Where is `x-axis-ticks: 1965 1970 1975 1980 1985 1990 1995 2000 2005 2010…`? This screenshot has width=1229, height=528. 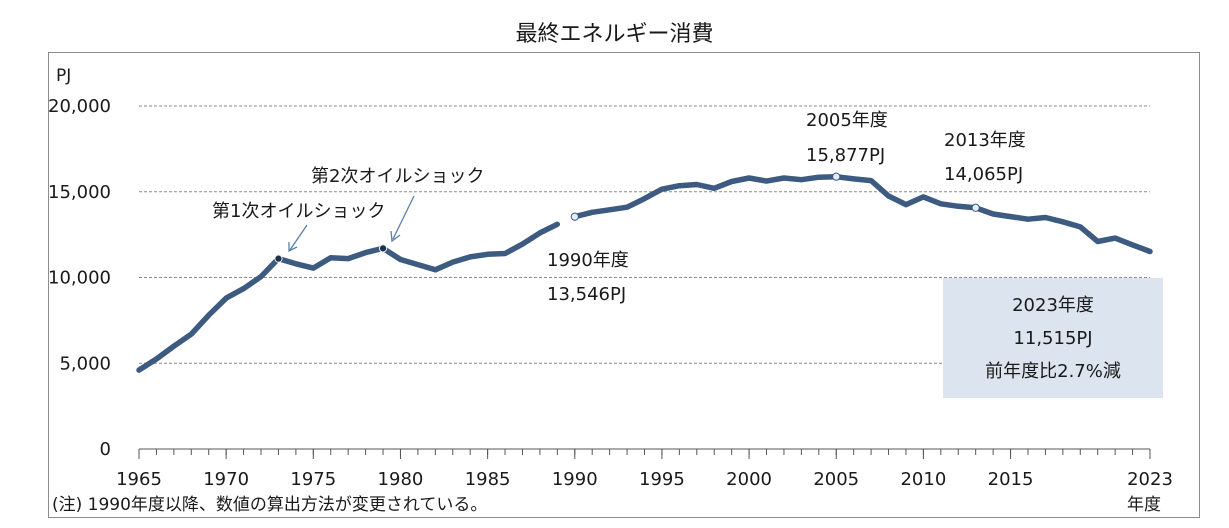 x-axis-ticks: 1965 1970 1975 1980 1985 1990 1995 2000 2005 2010… is located at coordinates (644, 469).